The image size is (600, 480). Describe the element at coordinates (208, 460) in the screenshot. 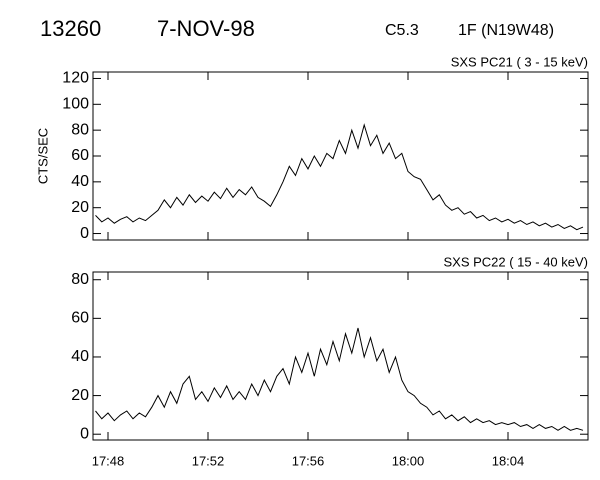

I see `x-tick-label: 17:52` at that location.